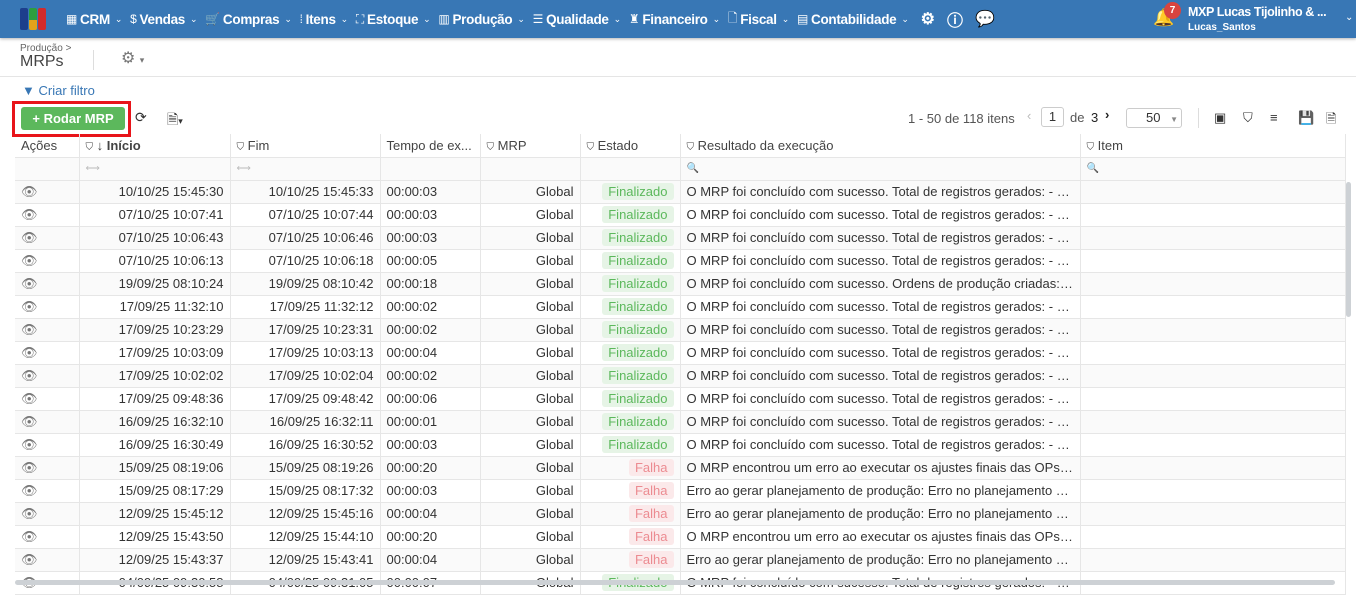 Image resolution: width=1356 pixels, height=595 pixels. What do you see at coordinates (1220, 117) in the screenshot?
I see `columns-icon: ▣` at bounding box center [1220, 117].